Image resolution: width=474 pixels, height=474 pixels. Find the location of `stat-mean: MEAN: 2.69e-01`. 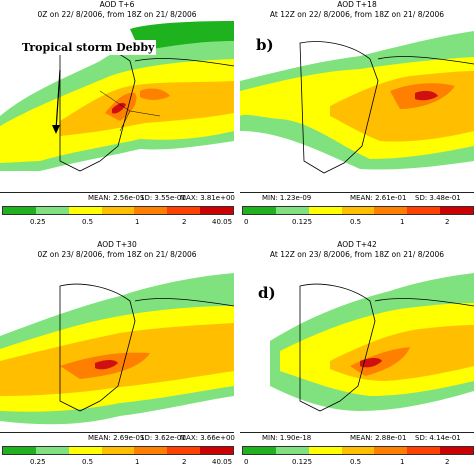

stat-mean: MEAN: 2.69e-01 is located at coordinates (116, 438).